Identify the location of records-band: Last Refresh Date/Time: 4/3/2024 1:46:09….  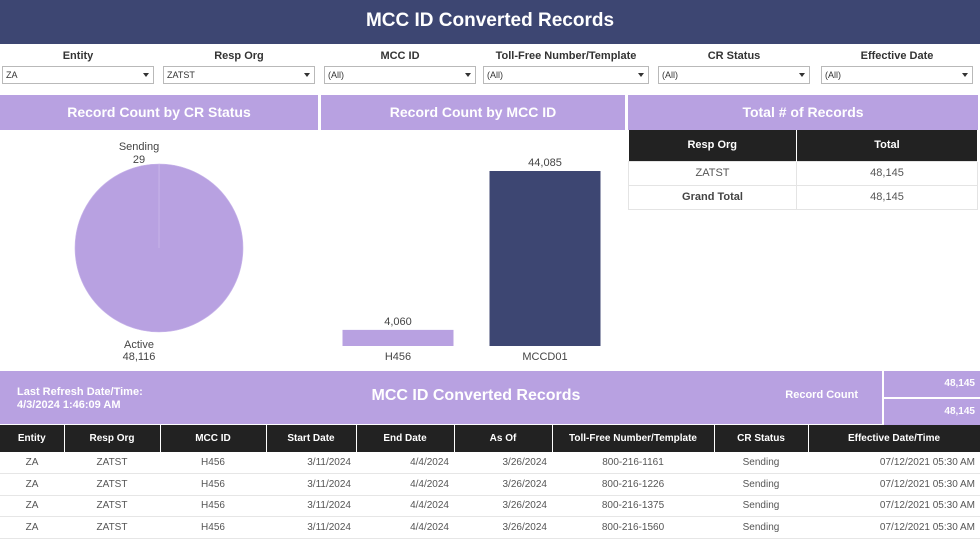
(441, 397).